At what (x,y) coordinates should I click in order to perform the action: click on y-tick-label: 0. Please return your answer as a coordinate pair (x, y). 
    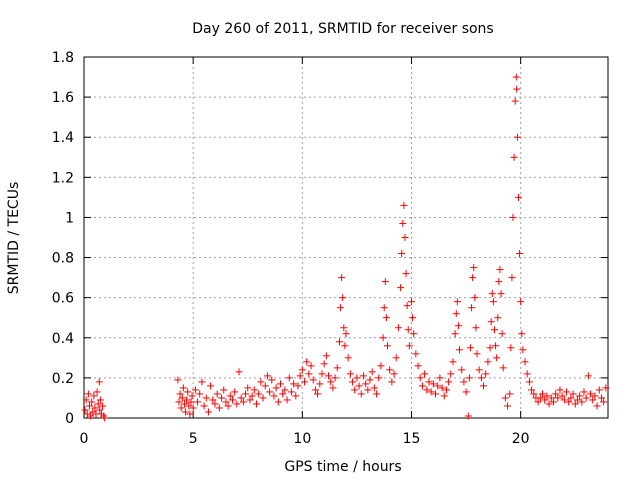
    Looking at the image, I should click on (69, 419).